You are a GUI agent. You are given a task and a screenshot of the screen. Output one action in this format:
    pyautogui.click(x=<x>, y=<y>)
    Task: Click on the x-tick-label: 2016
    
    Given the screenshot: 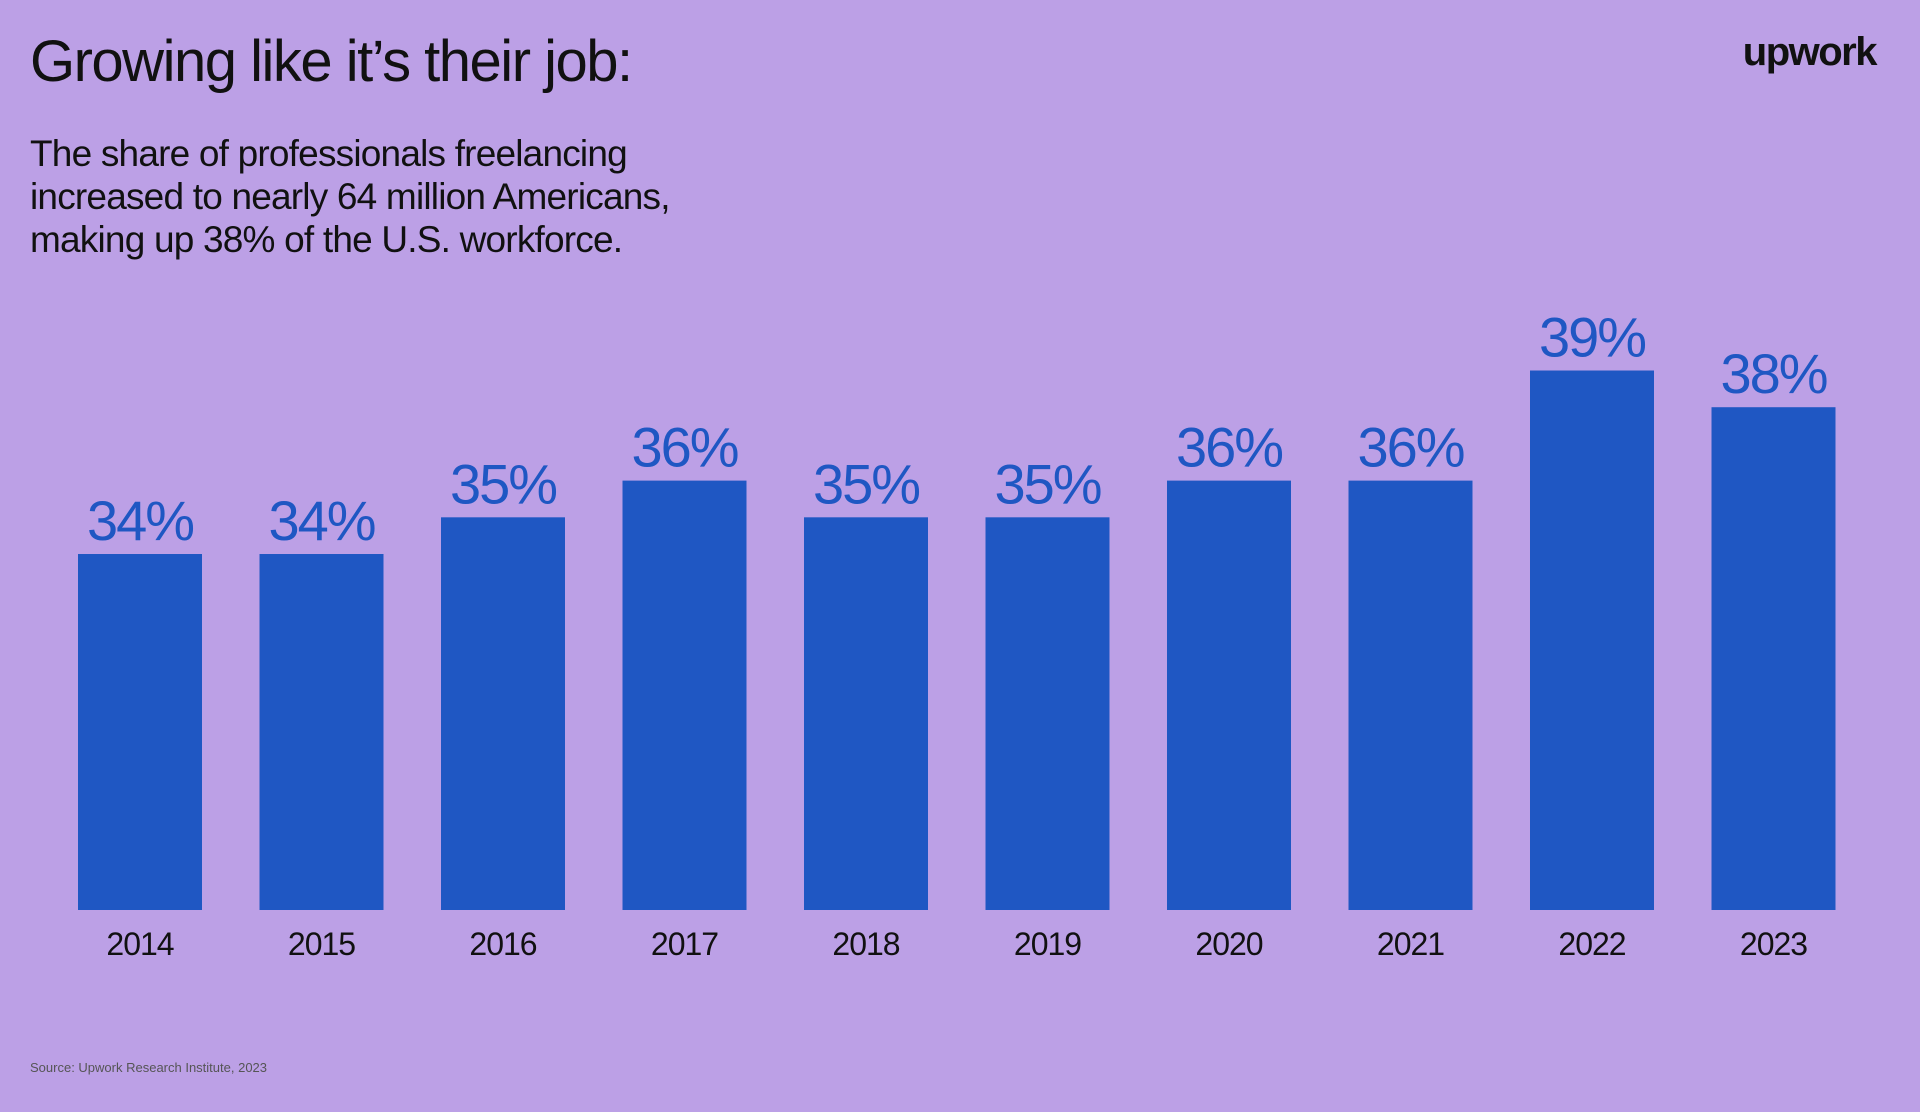 What is the action you would take?
    pyautogui.click(x=502, y=944)
    